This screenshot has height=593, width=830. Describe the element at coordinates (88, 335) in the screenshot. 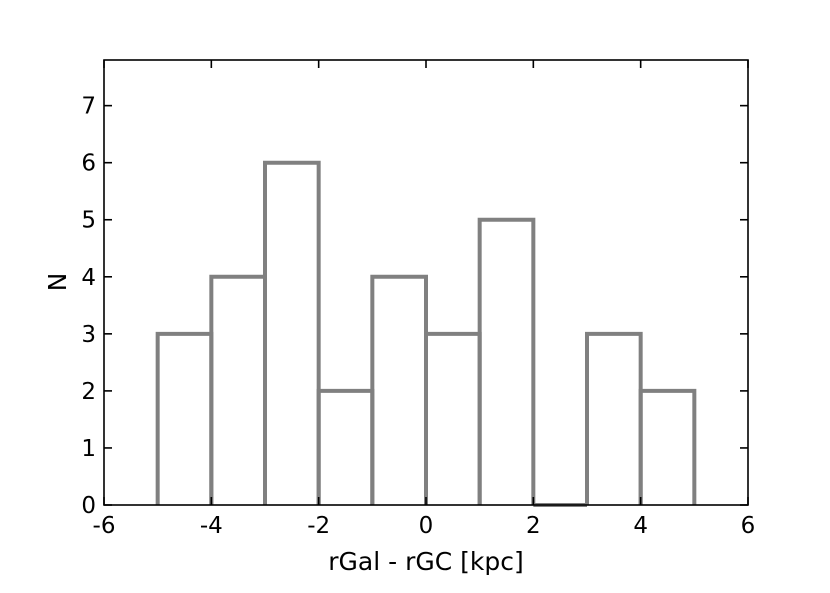

I see `y-tick-label: 3` at that location.